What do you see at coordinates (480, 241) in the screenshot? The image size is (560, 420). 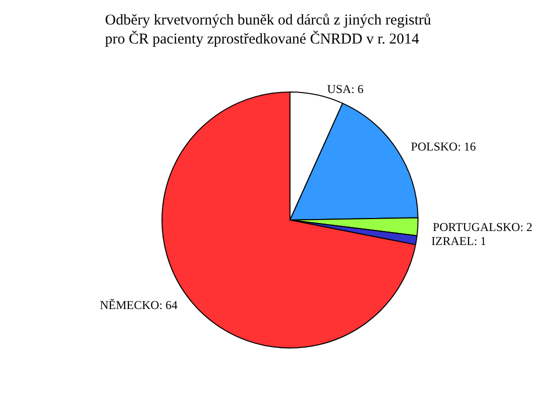 I see `data-label: : 1` at bounding box center [480, 241].